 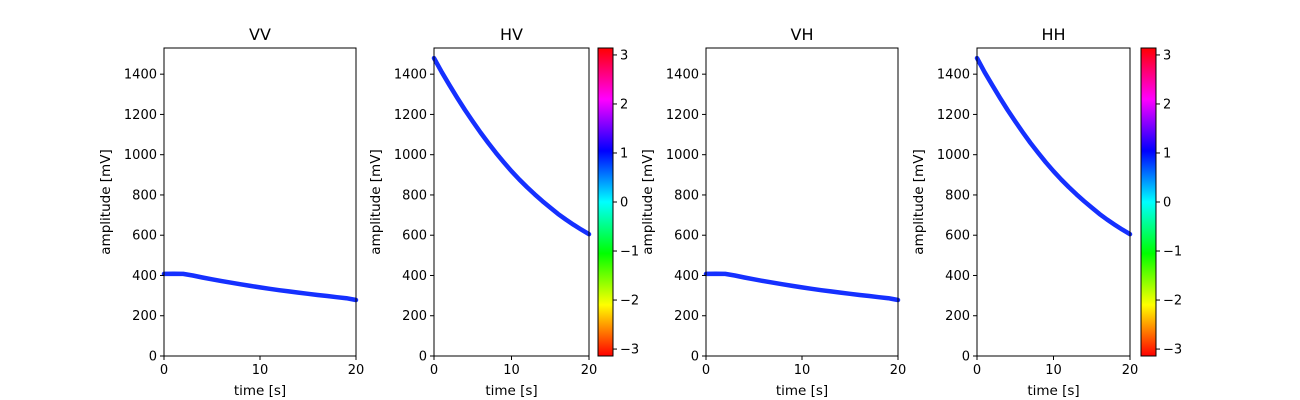 I want to click on colorbar-1: 3 2 1 0 −1 −2 −3, so click(x=1161, y=202).